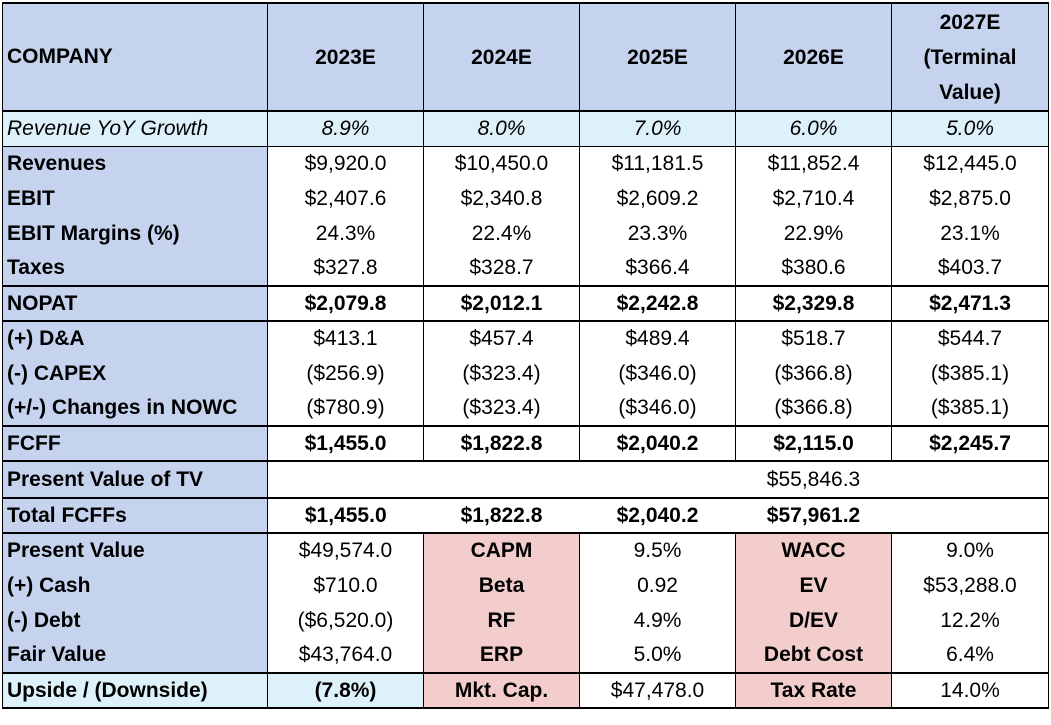  Describe the element at coordinates (657, 57) in the screenshot. I see `year-2025-header: 2025E` at that location.